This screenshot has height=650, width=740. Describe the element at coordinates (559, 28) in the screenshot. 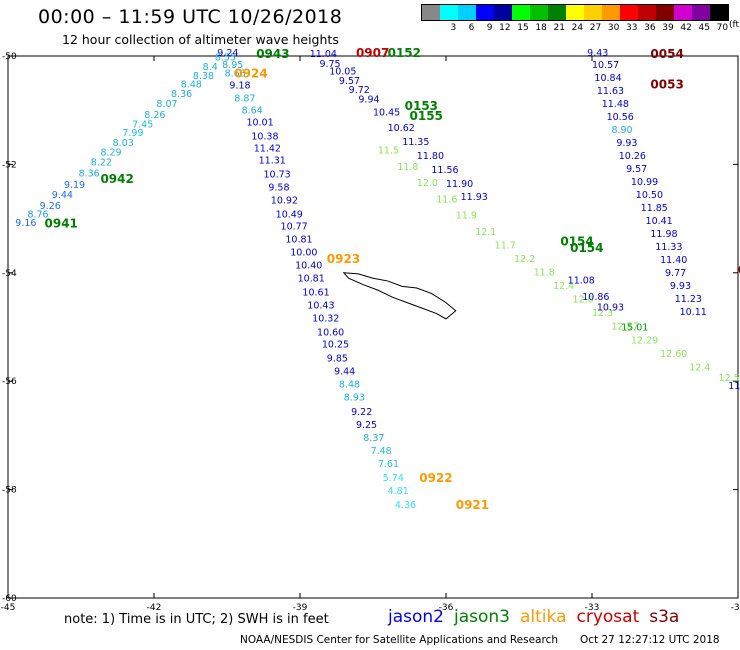

I see `scale-label-6: 21` at that location.